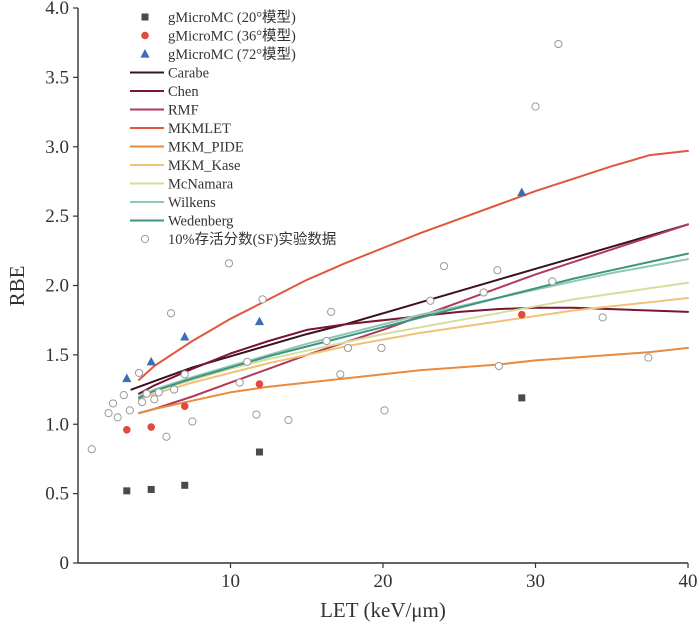 This screenshot has width=700, height=633. I want to click on legend-item: Carabe, so click(169, 74).